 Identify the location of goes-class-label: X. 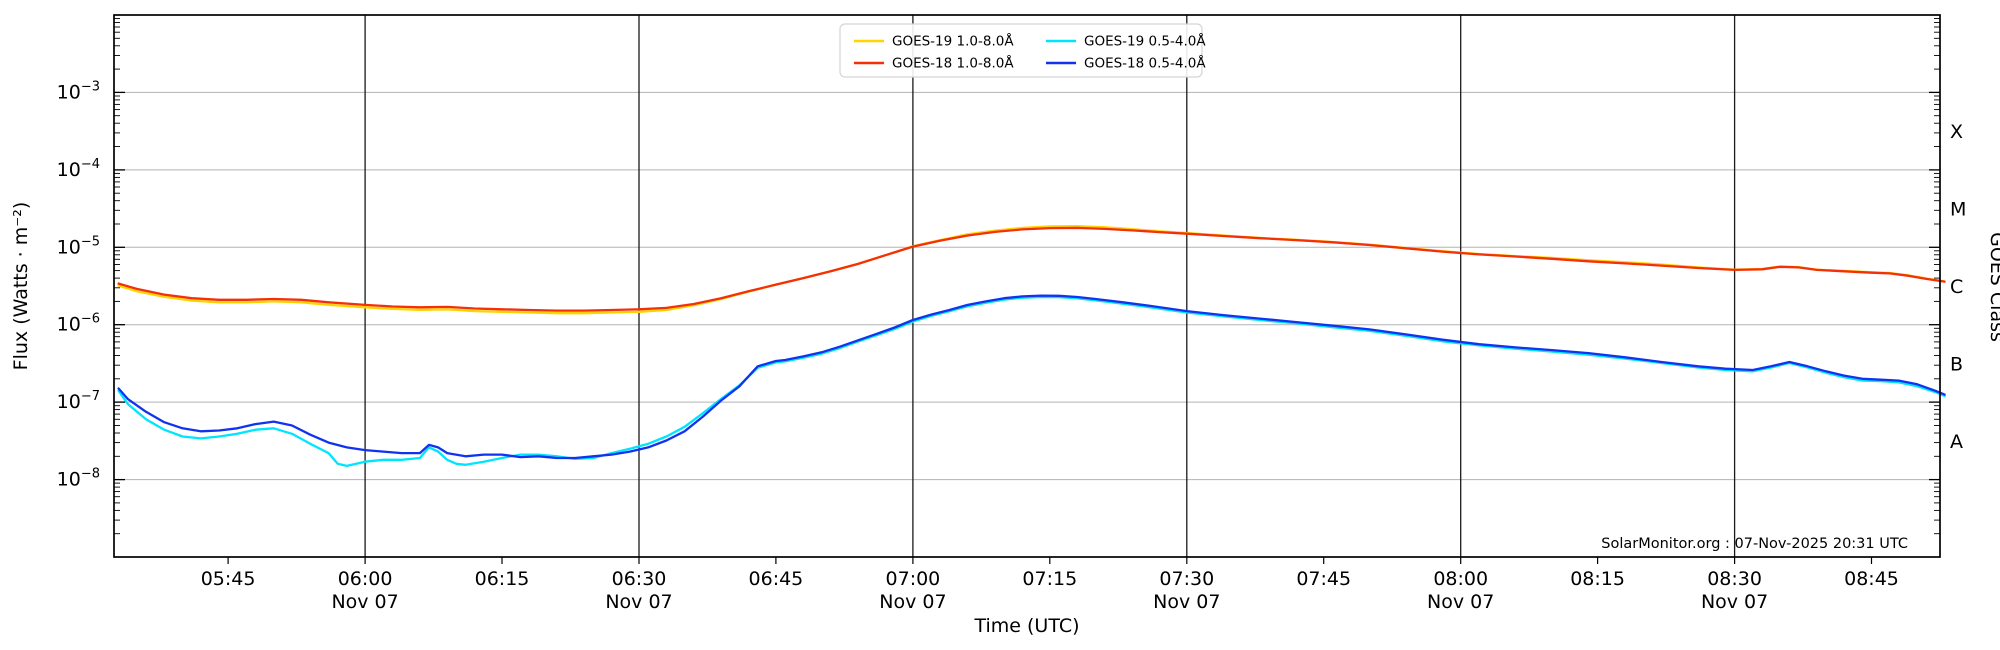
(1956, 132).